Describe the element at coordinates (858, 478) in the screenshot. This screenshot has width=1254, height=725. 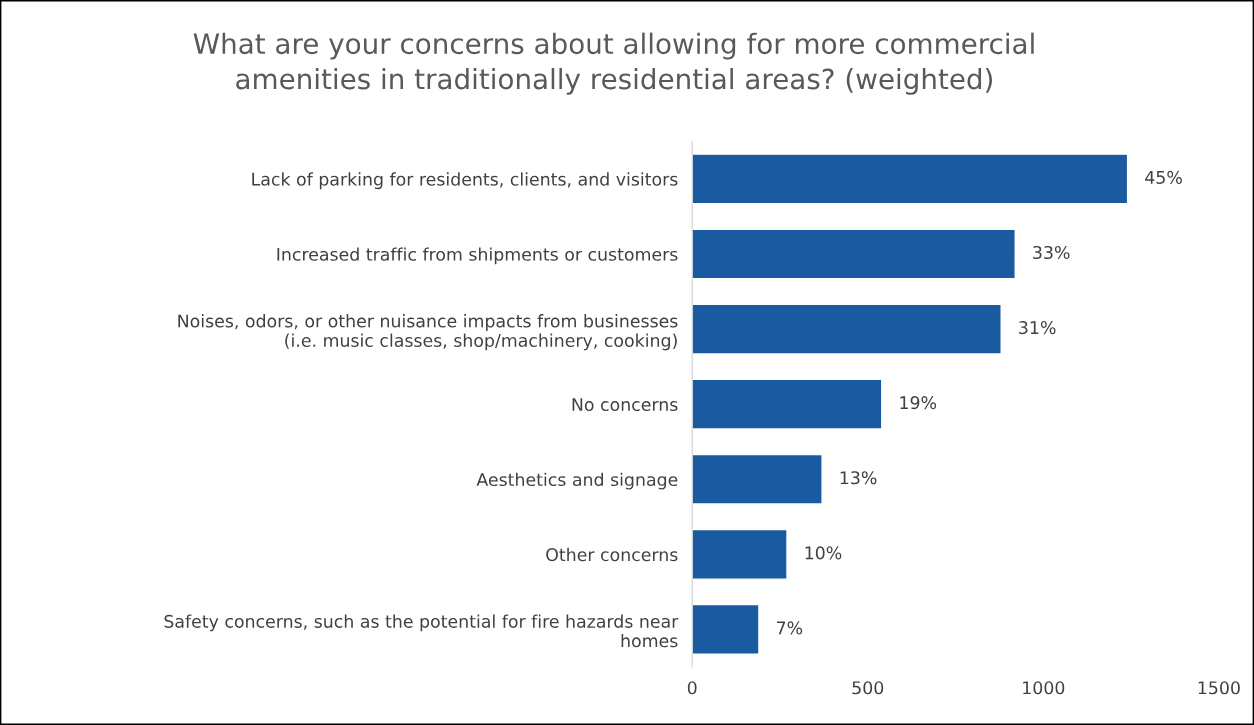
I see `annotation: 13%` at that location.